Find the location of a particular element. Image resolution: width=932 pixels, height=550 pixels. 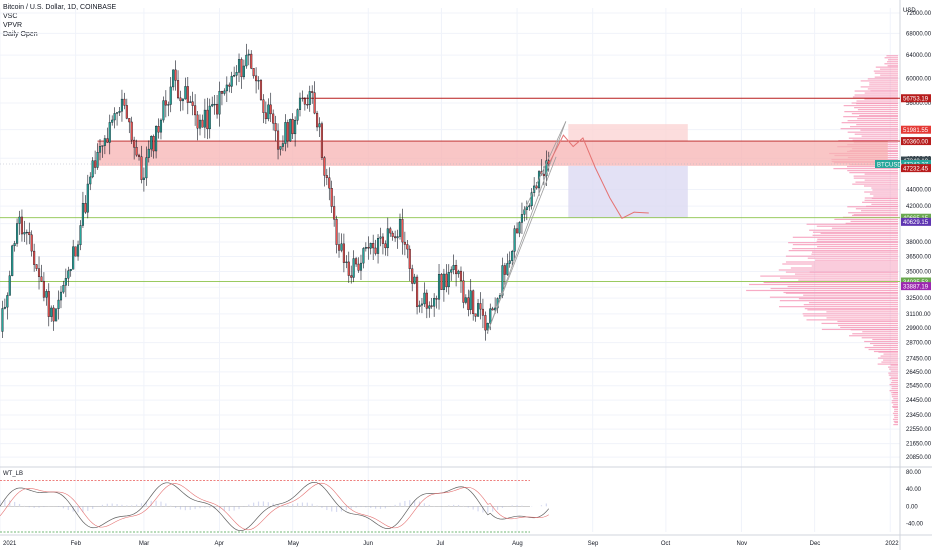

price-tick-label: 38000.00 is located at coordinates (919, 243).